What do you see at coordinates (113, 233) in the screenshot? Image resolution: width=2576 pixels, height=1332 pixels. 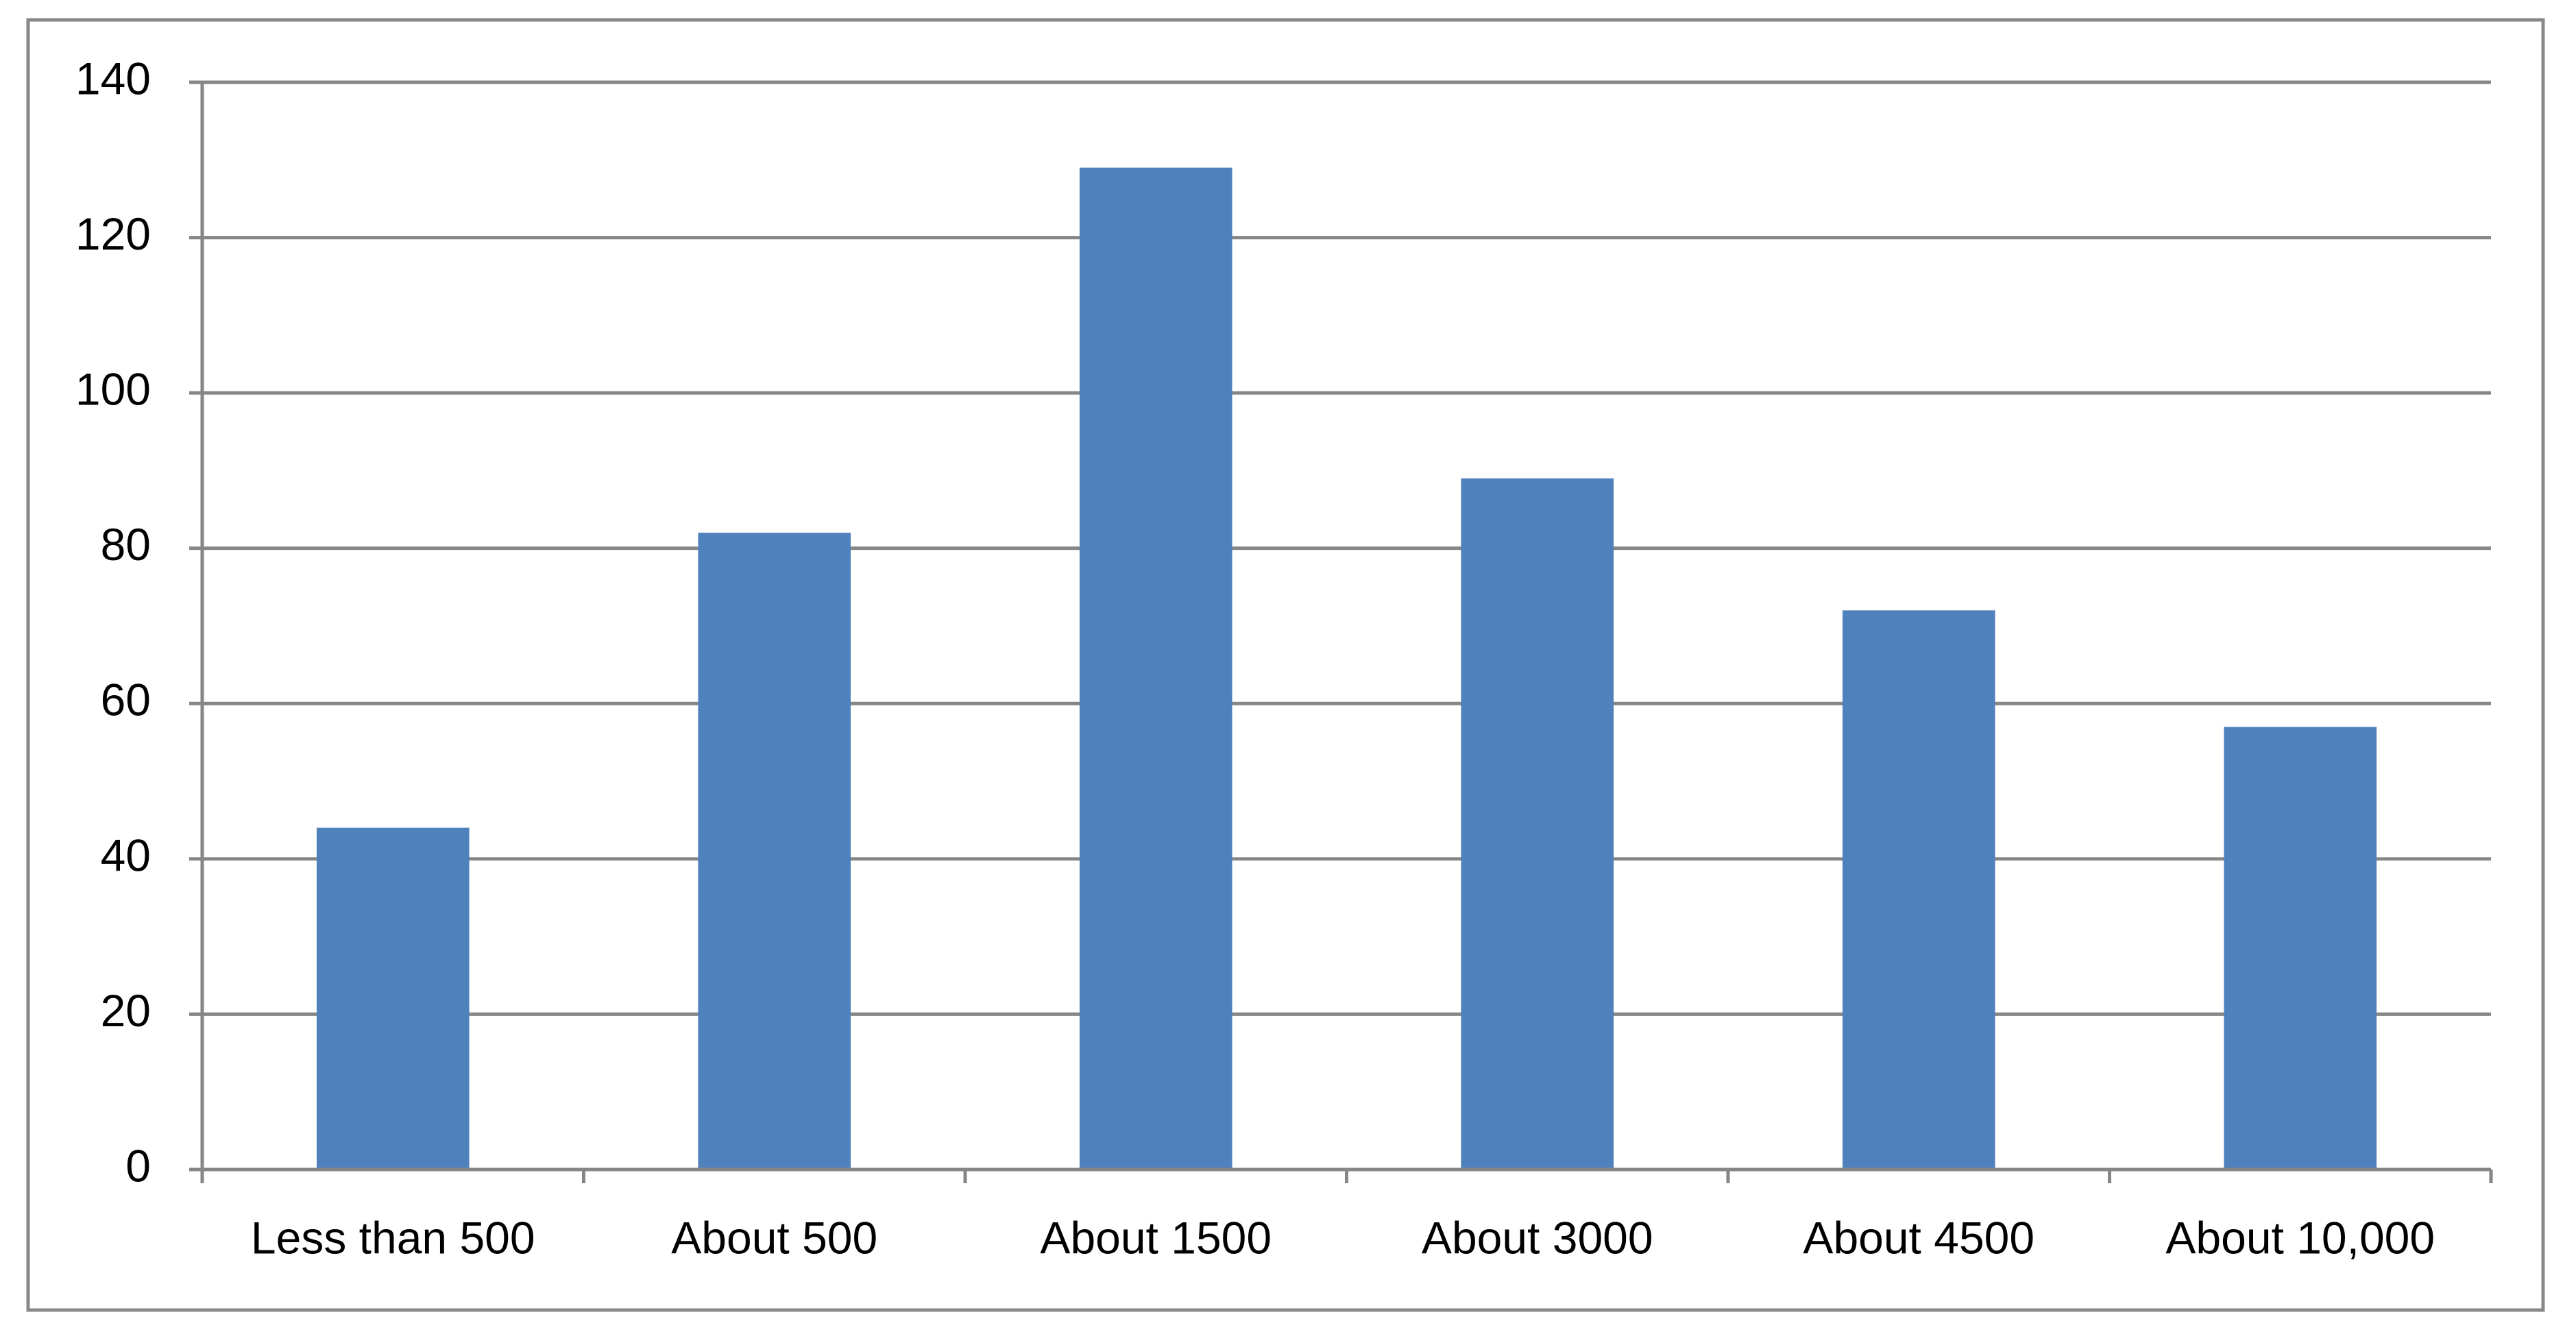 I see `y-tick-label: 120` at bounding box center [113, 233].